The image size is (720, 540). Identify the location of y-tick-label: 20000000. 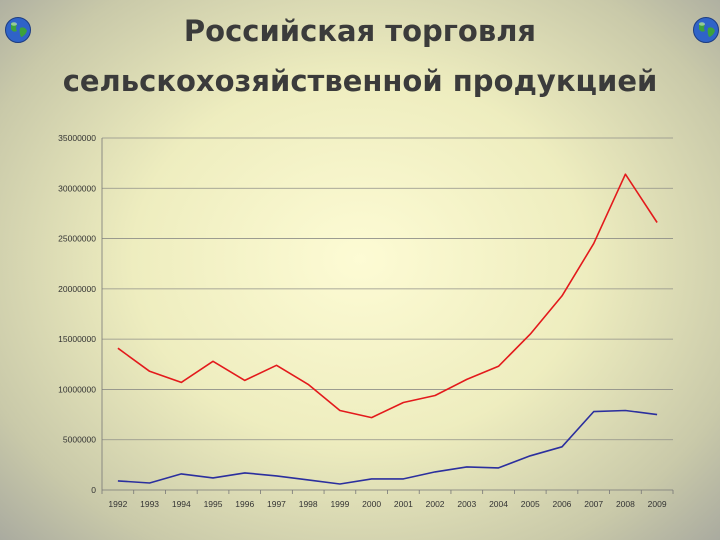
(77, 289).